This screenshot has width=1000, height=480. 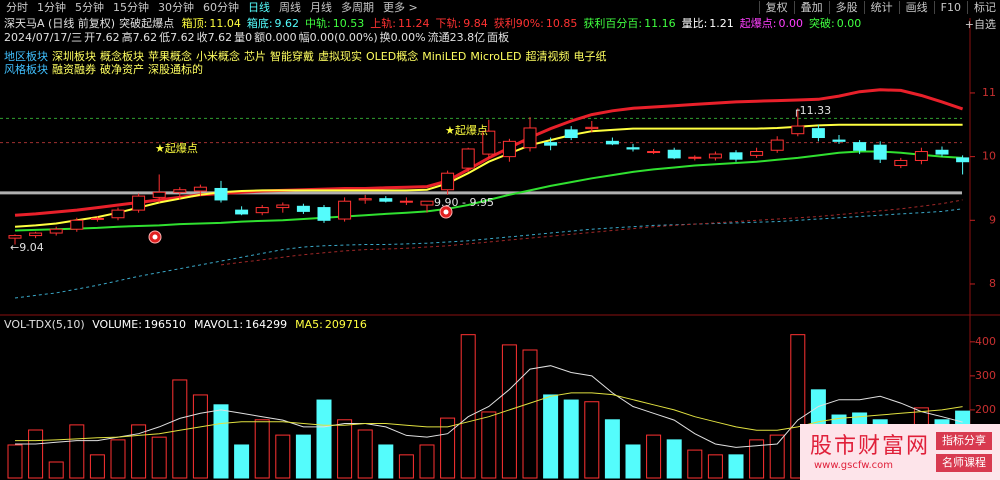 What do you see at coordinates (547, 56) in the screenshot?
I see `tag: 超清视频` at bounding box center [547, 56].